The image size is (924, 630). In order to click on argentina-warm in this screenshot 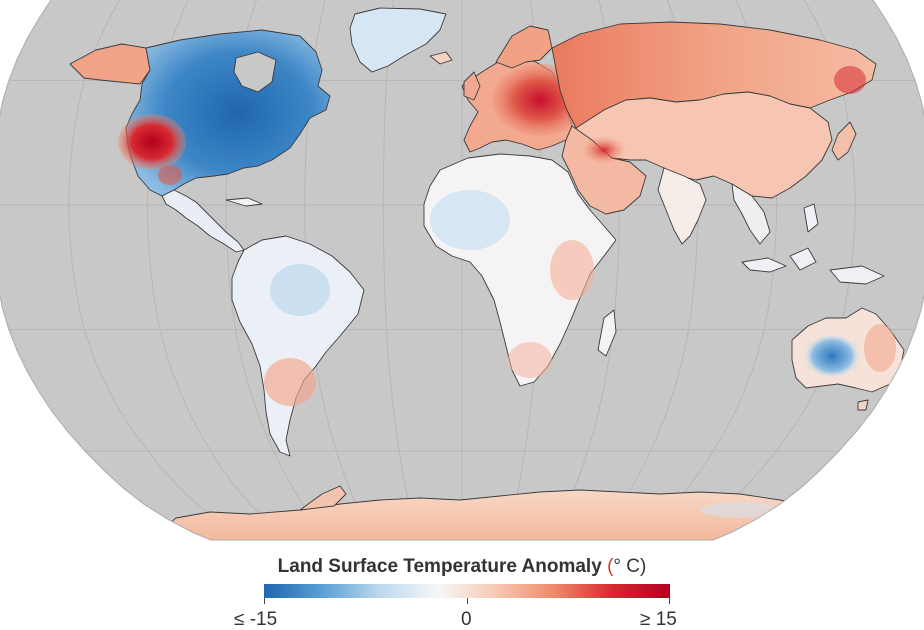, I will do `click(290, 382)`.